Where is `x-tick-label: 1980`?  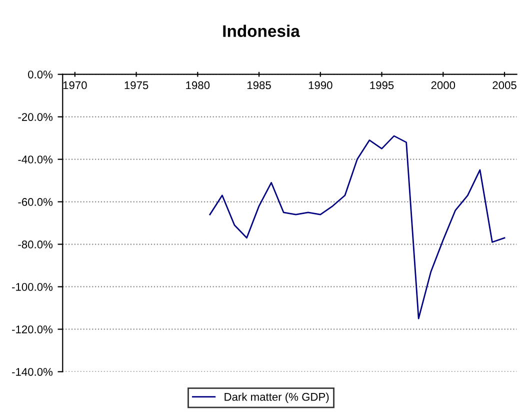 x-tick-label: 1980 is located at coordinates (198, 85).